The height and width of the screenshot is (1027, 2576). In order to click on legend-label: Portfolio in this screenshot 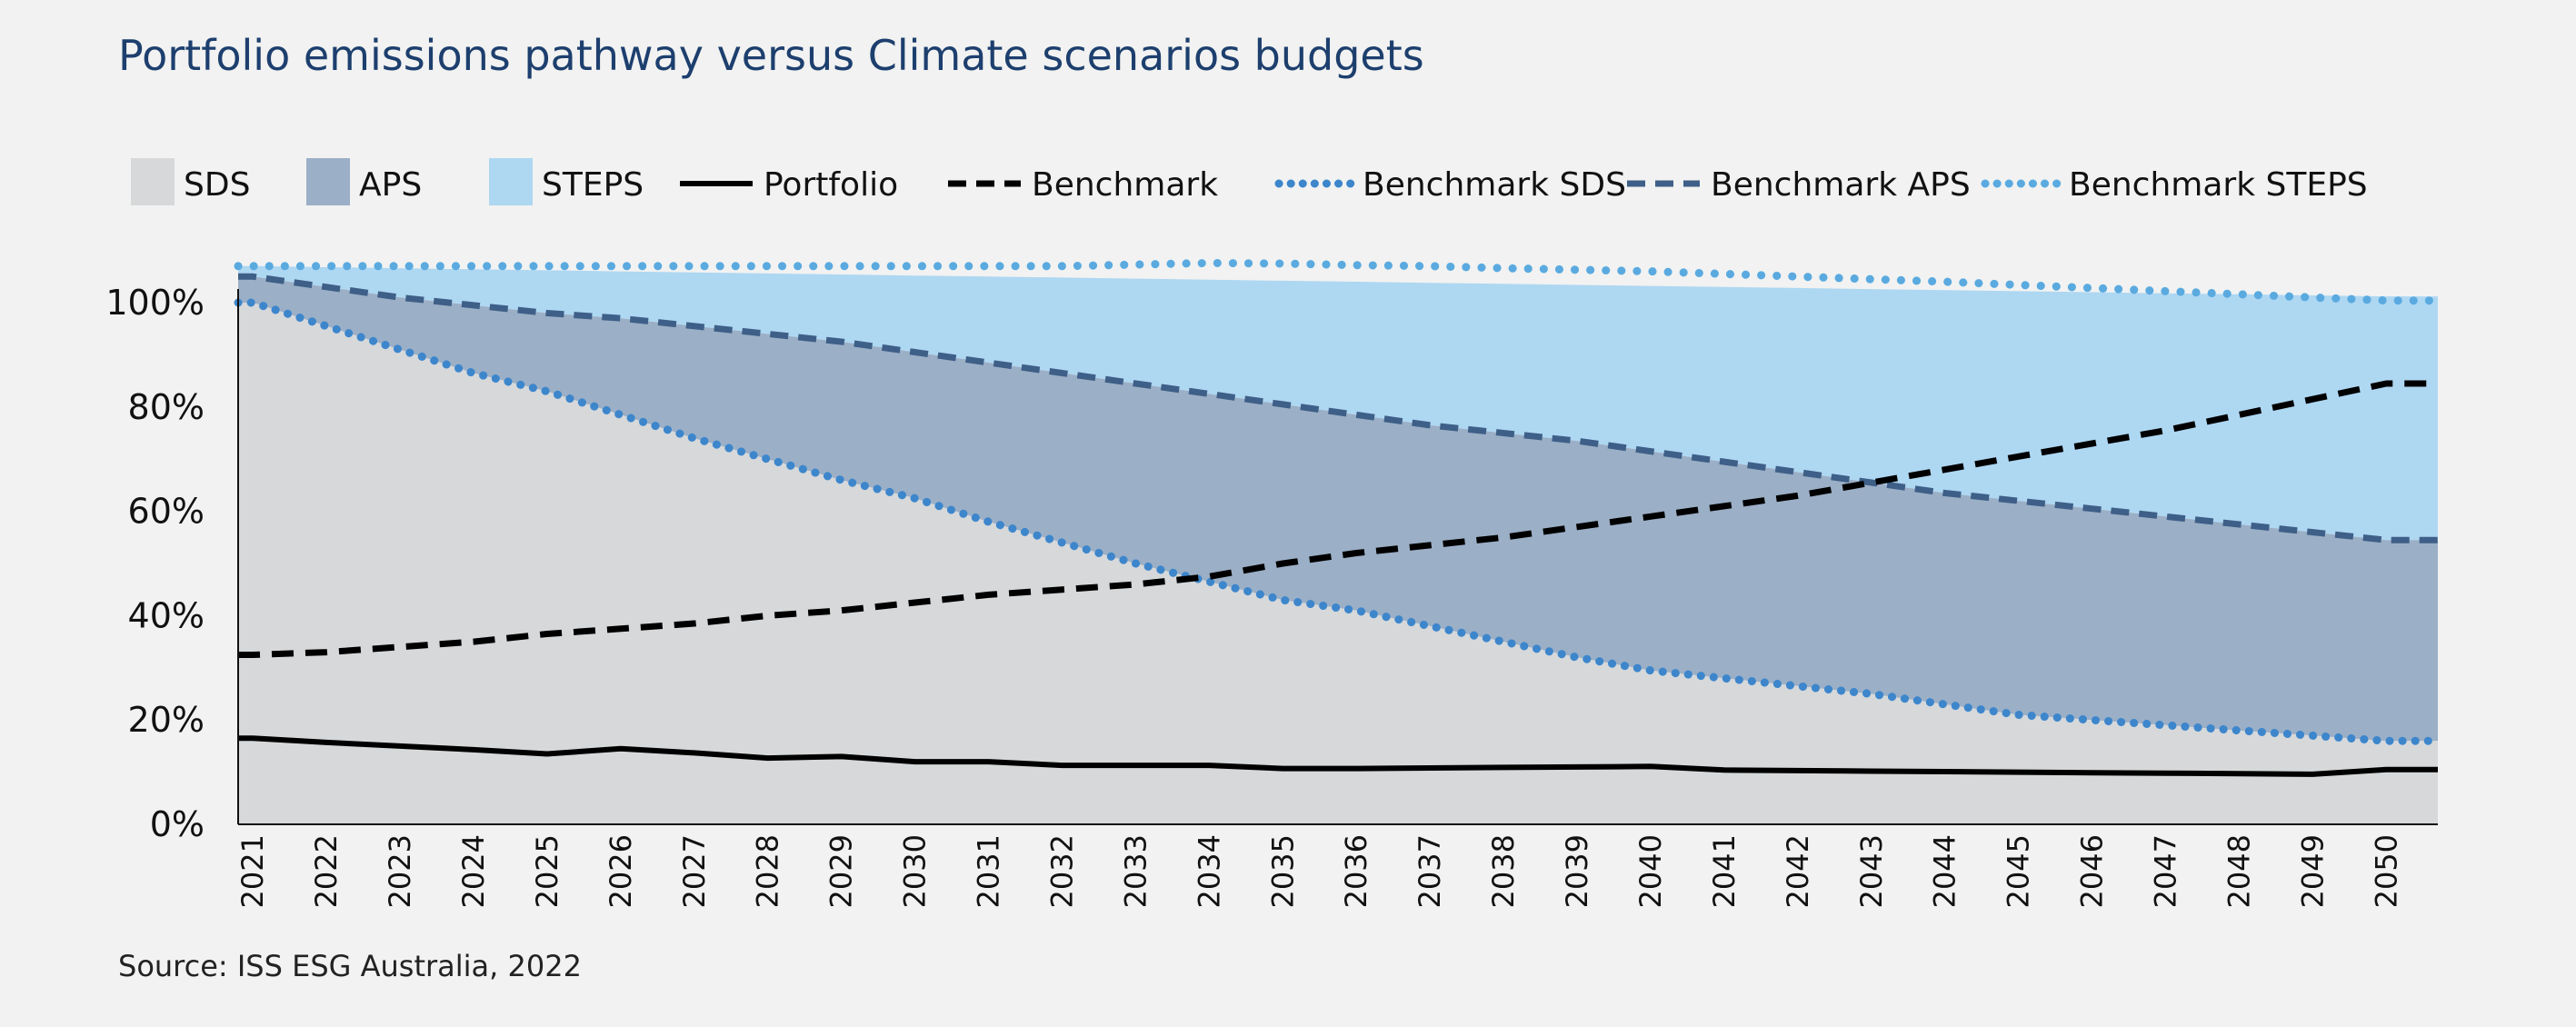, I will do `click(831, 185)`.